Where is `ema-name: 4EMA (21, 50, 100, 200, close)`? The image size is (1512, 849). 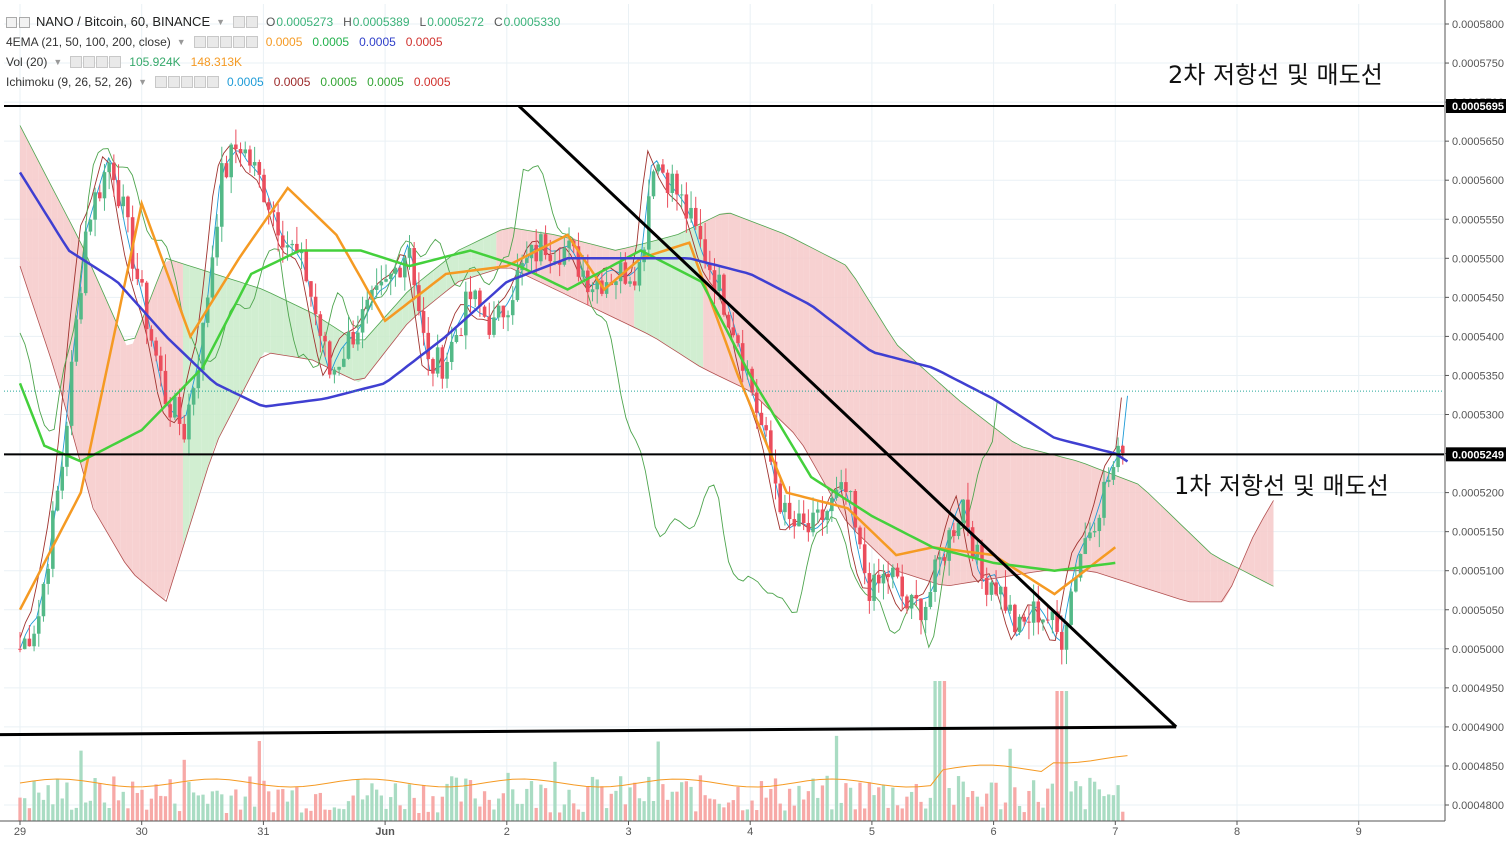 ema-name: 4EMA (21, 50, 100, 200, close) is located at coordinates (88, 42).